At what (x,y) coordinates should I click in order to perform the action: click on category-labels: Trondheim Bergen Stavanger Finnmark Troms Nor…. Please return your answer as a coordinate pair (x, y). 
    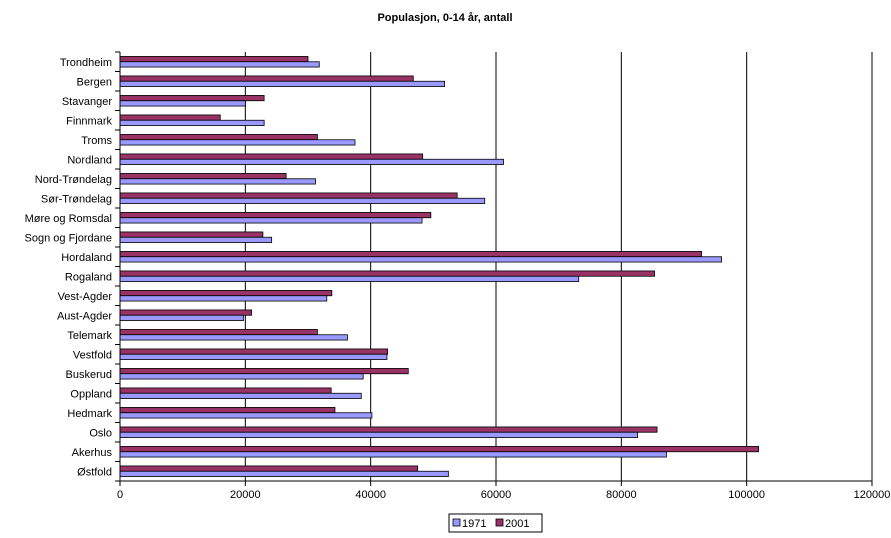
    Looking at the image, I should click on (69, 268).